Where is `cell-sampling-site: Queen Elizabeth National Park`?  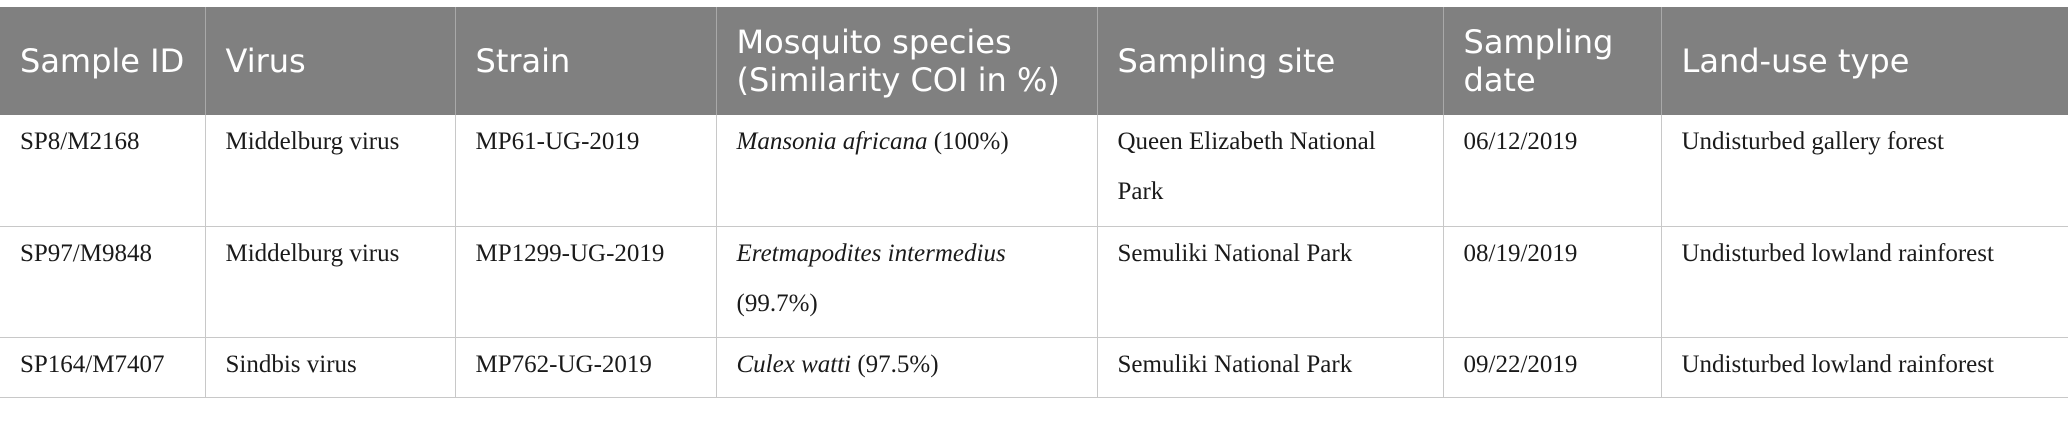
cell-sampling-site: Queen Elizabeth National Park is located at coordinates (1270, 171).